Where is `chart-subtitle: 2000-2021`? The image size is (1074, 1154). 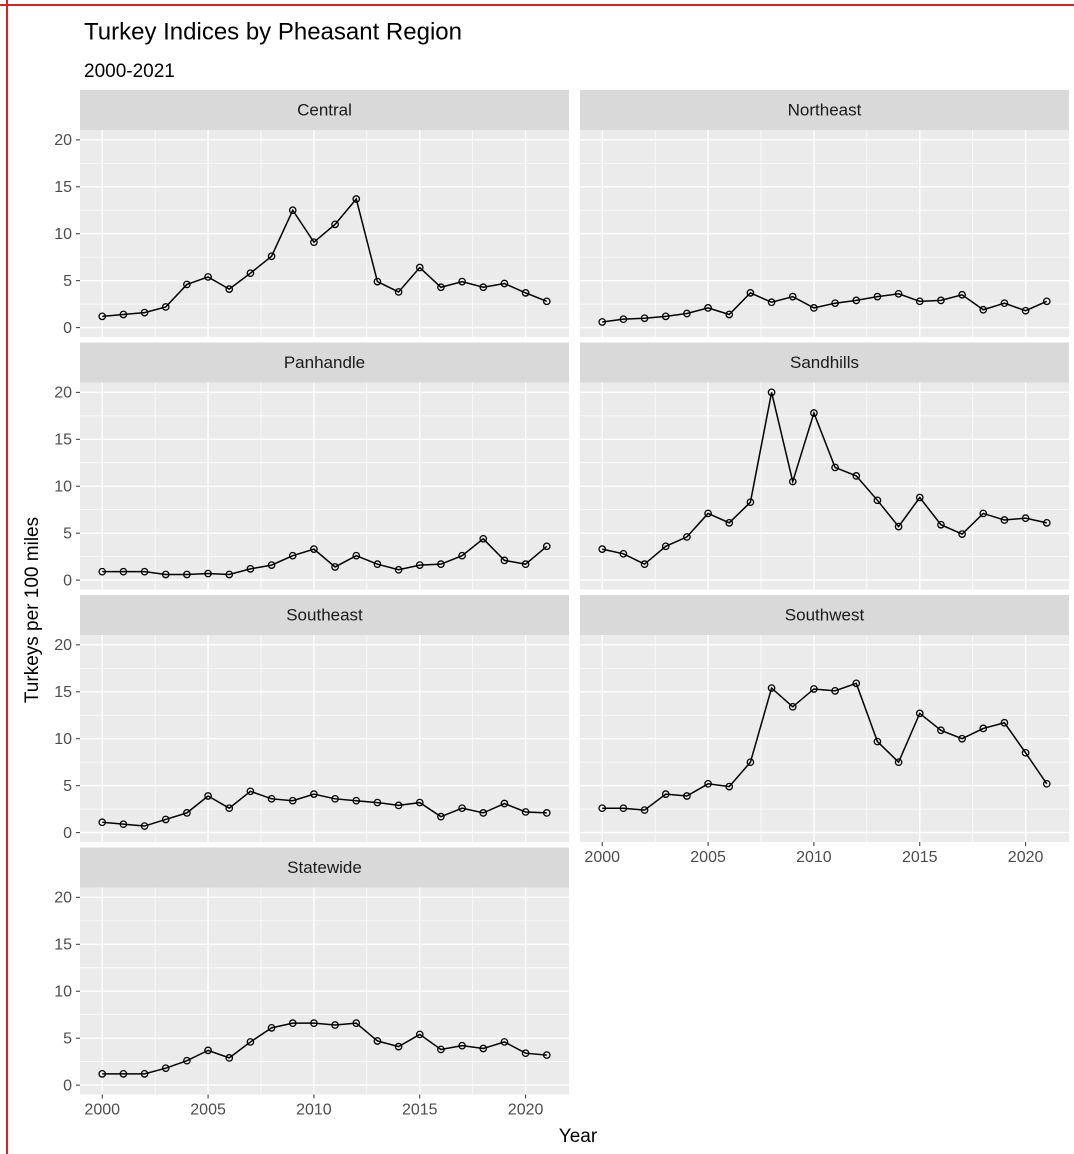 chart-subtitle: 2000-2021 is located at coordinates (129, 71).